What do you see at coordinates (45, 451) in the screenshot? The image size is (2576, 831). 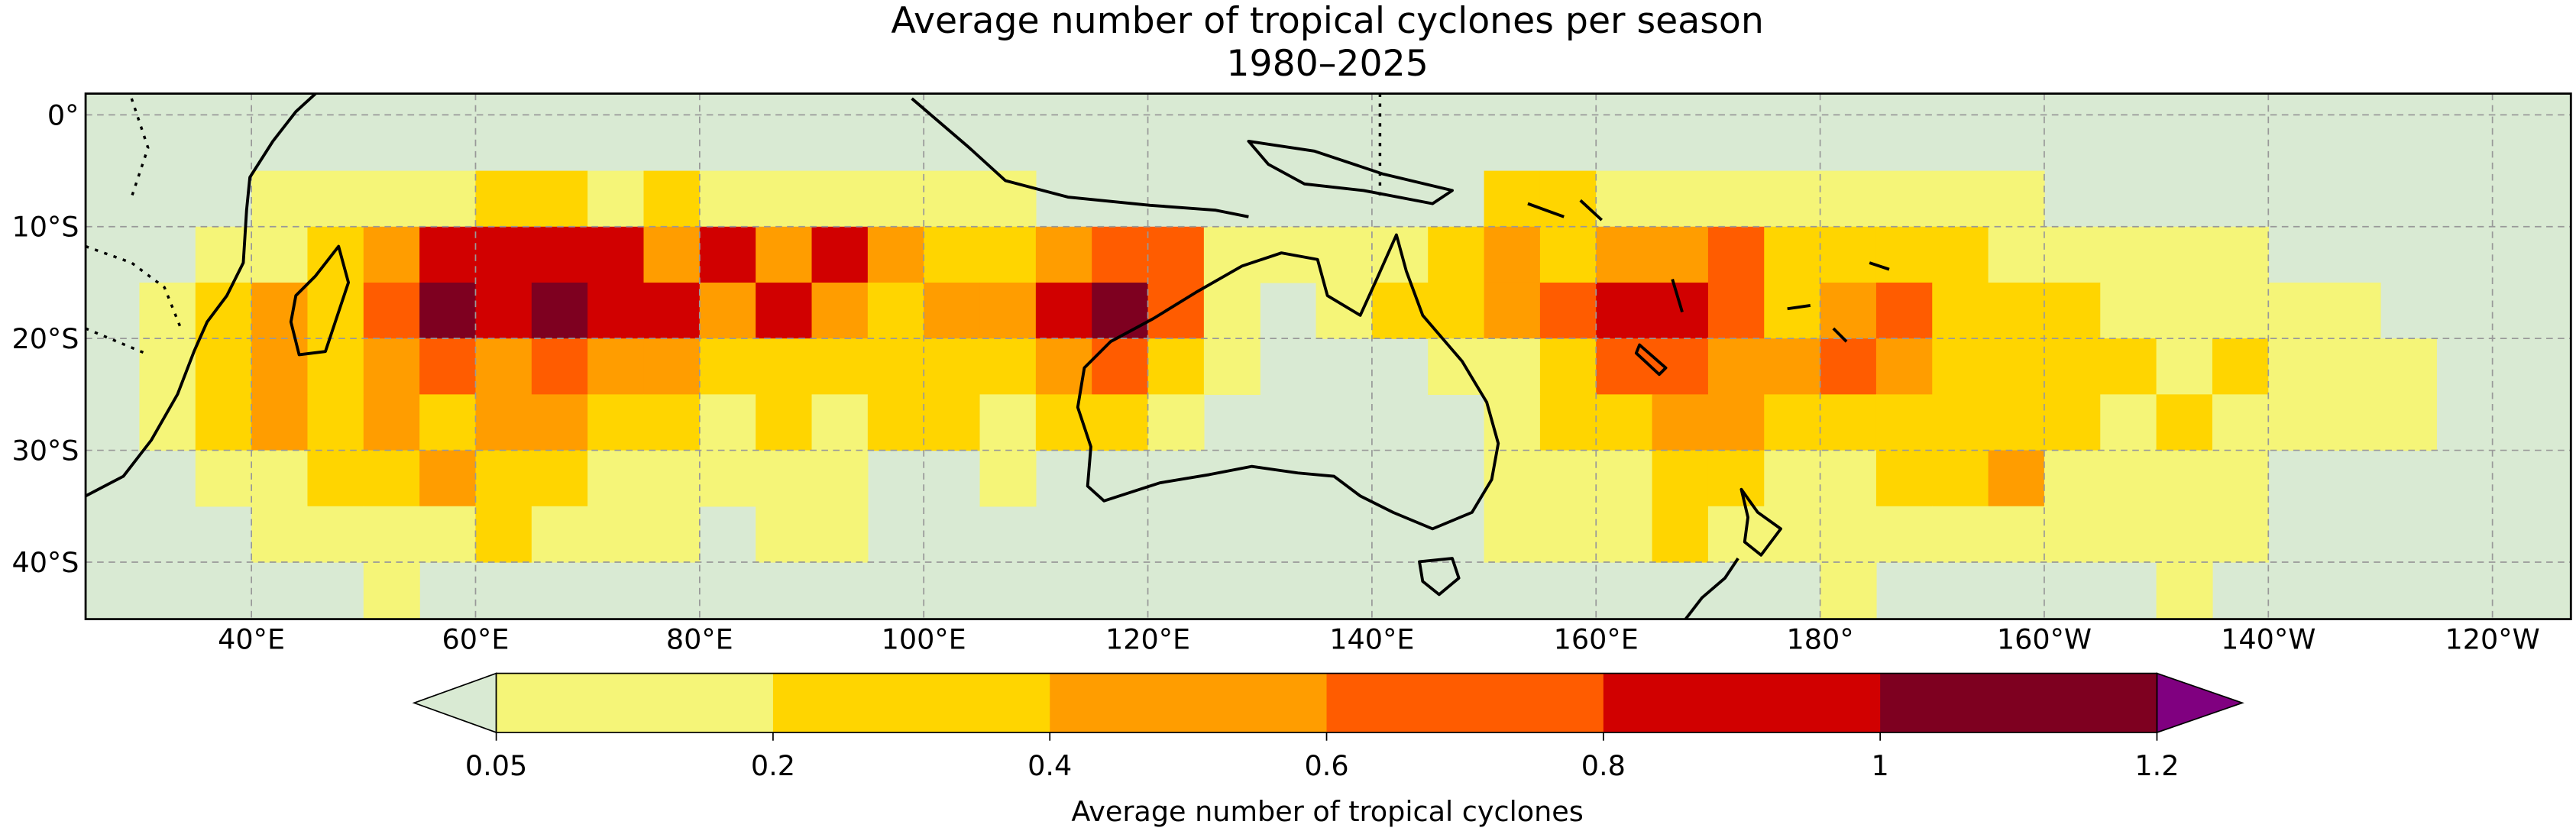 I see `y-tick-label: 30°S` at bounding box center [45, 451].